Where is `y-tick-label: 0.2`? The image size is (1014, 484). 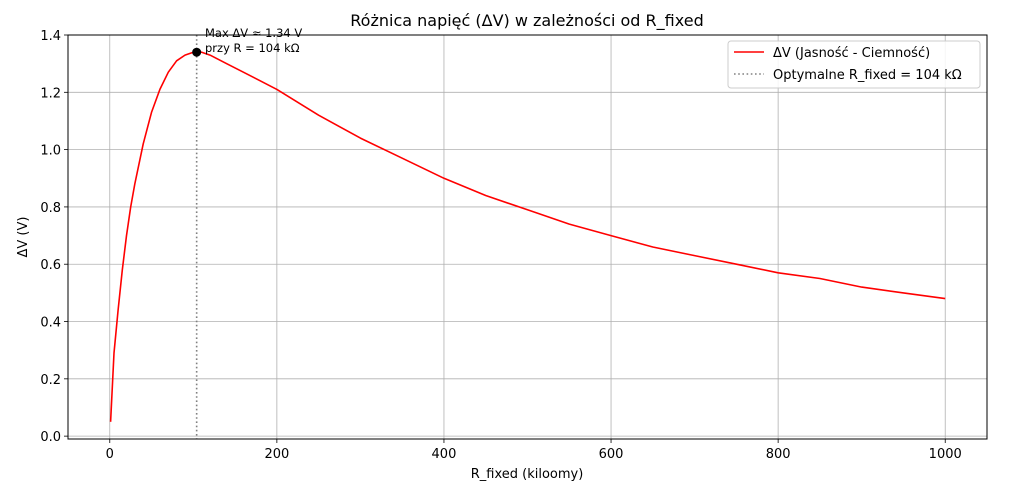 y-tick-label: 0.2 is located at coordinates (50, 380).